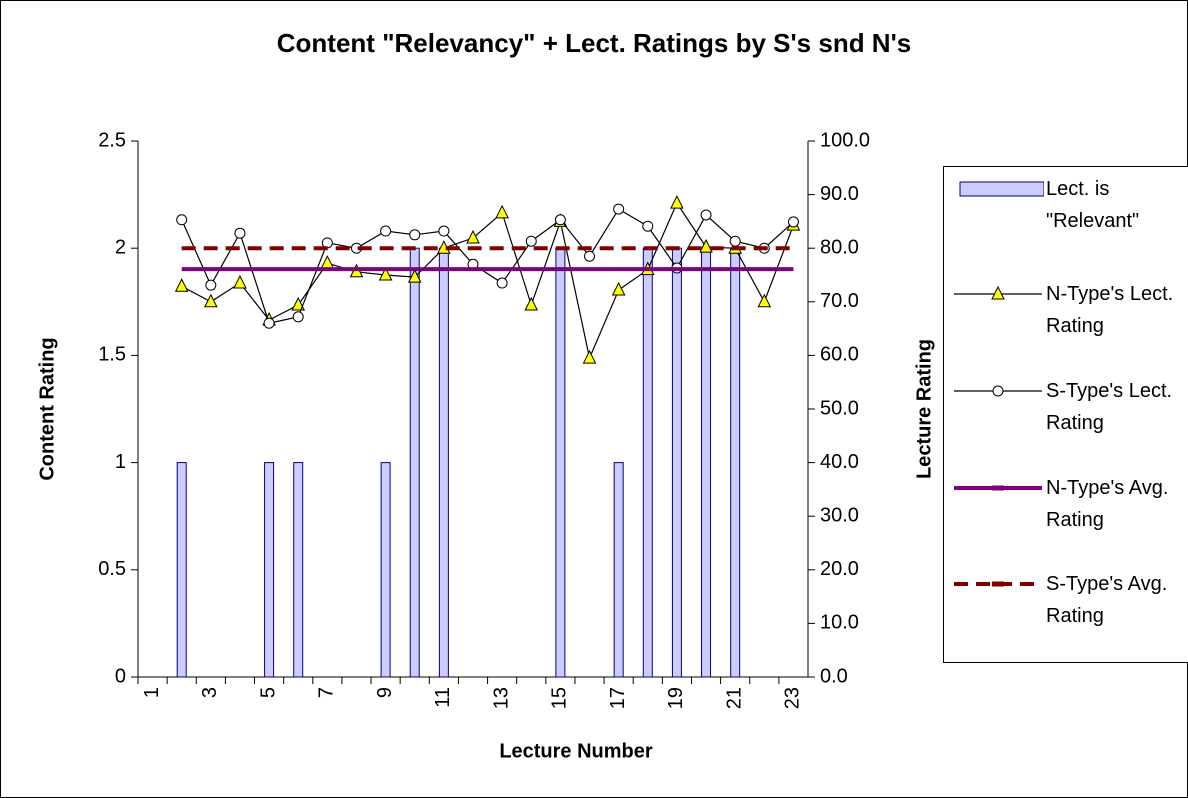 Image resolution: width=1188 pixels, height=798 pixels. I want to click on y-tick-label: 1, so click(120, 462).